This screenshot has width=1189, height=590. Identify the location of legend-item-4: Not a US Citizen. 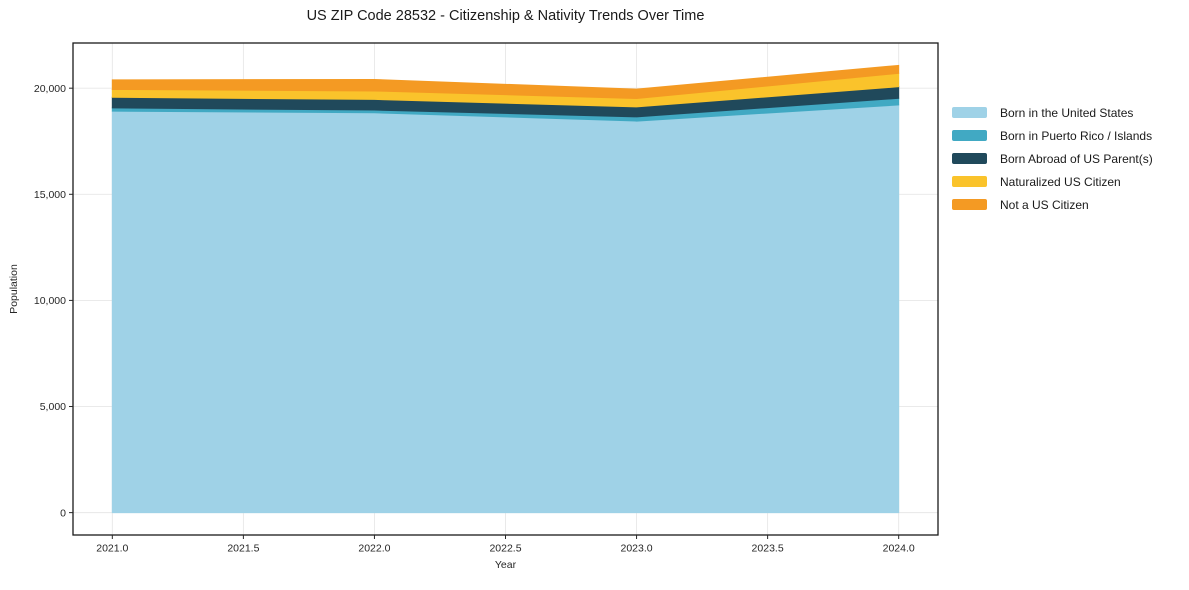
(1052, 205).